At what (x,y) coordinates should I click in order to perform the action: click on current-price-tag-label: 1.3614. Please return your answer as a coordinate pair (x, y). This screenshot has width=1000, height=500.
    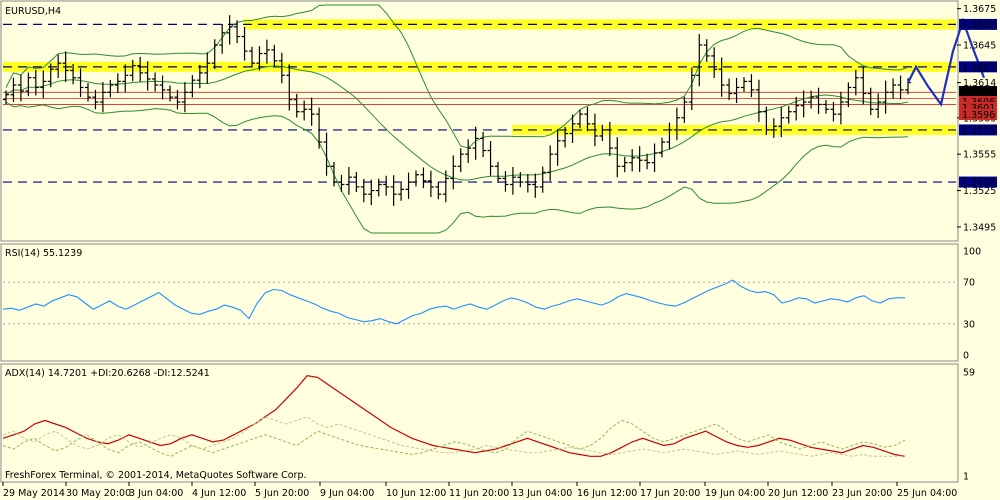
    Looking at the image, I should click on (978, 92).